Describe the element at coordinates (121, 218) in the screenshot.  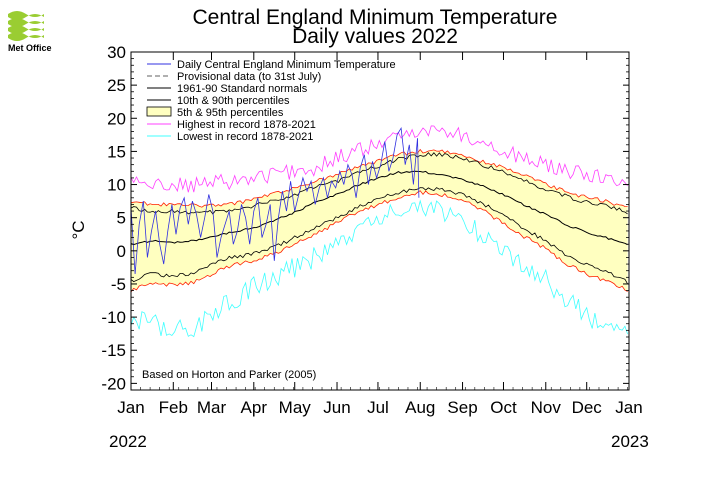
I see `y-tick-label: 5` at that location.